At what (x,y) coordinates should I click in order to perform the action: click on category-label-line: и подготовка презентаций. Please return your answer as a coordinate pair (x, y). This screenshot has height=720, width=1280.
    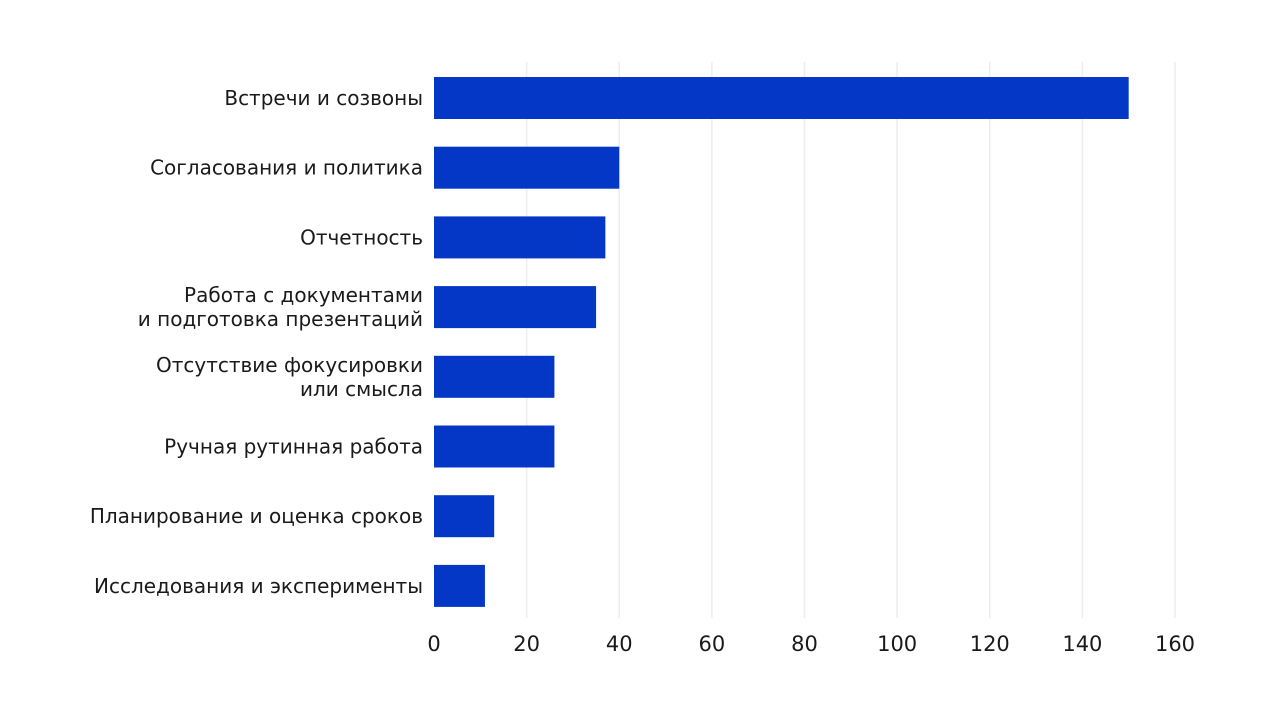
    Looking at the image, I should click on (280, 319).